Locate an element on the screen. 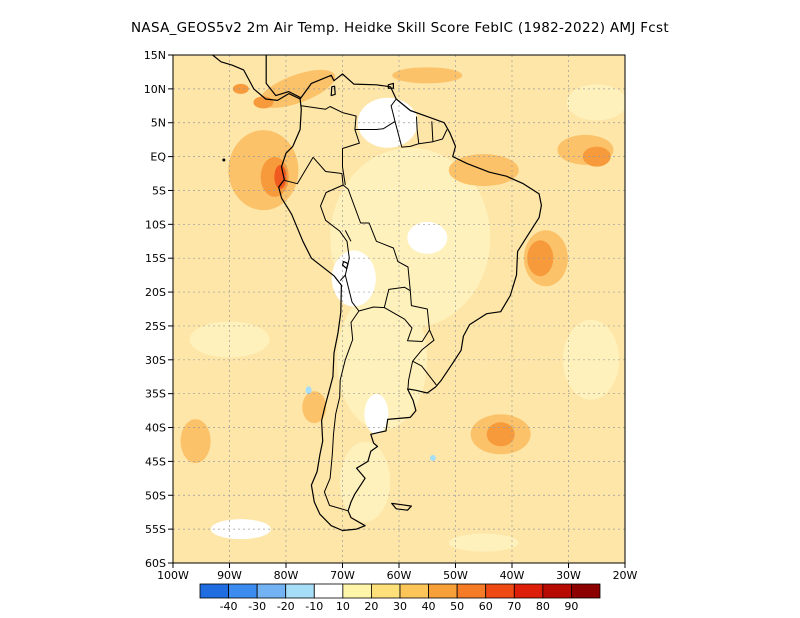 The width and height of the screenshot is (800, 618). lat-tick-label: 55S is located at coordinates (155, 529).